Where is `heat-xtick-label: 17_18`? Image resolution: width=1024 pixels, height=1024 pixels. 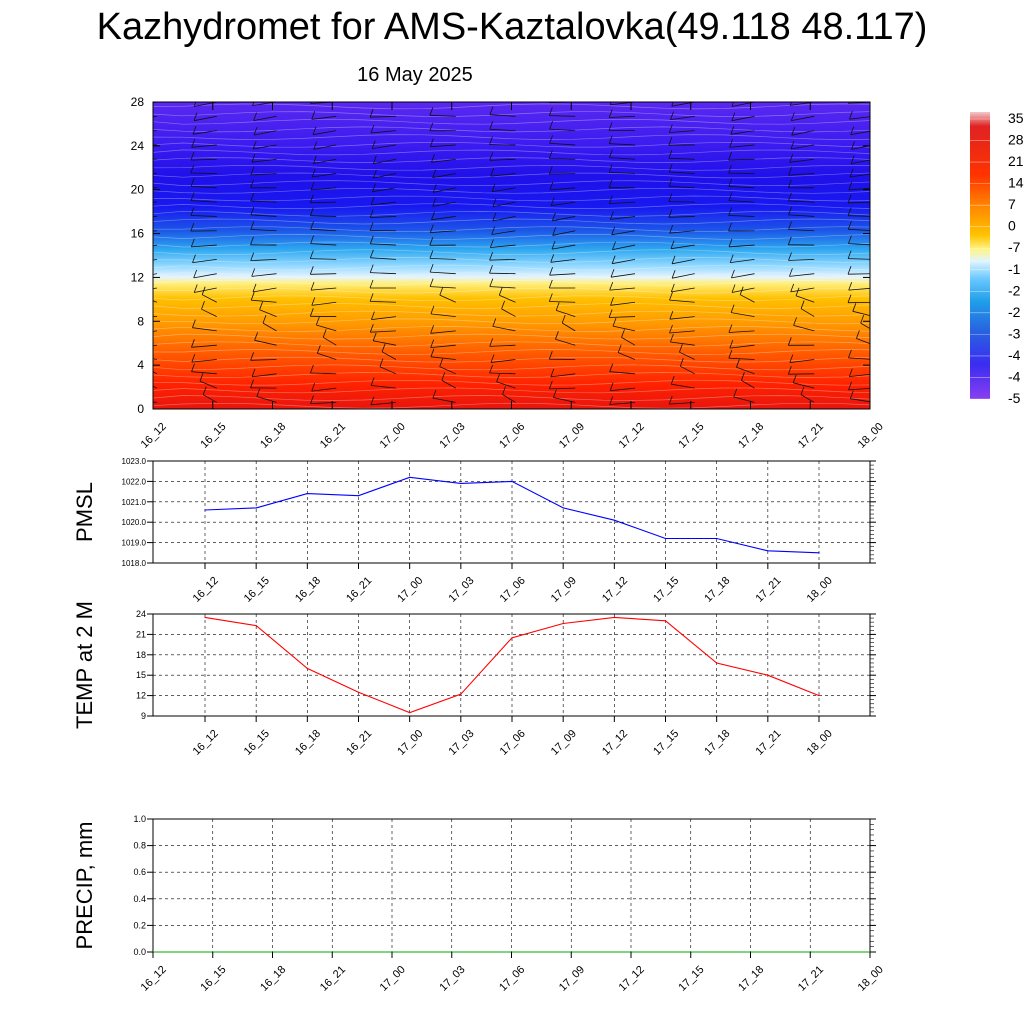
heat-xtick-label: 17_18 is located at coordinates (751, 436).